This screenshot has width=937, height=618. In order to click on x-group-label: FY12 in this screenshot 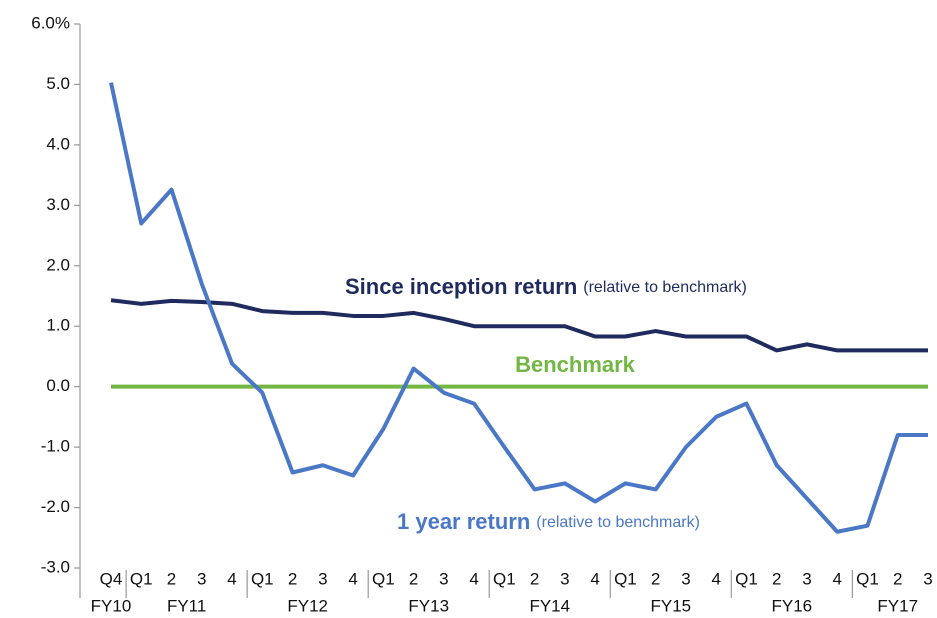, I will do `click(307, 605)`.